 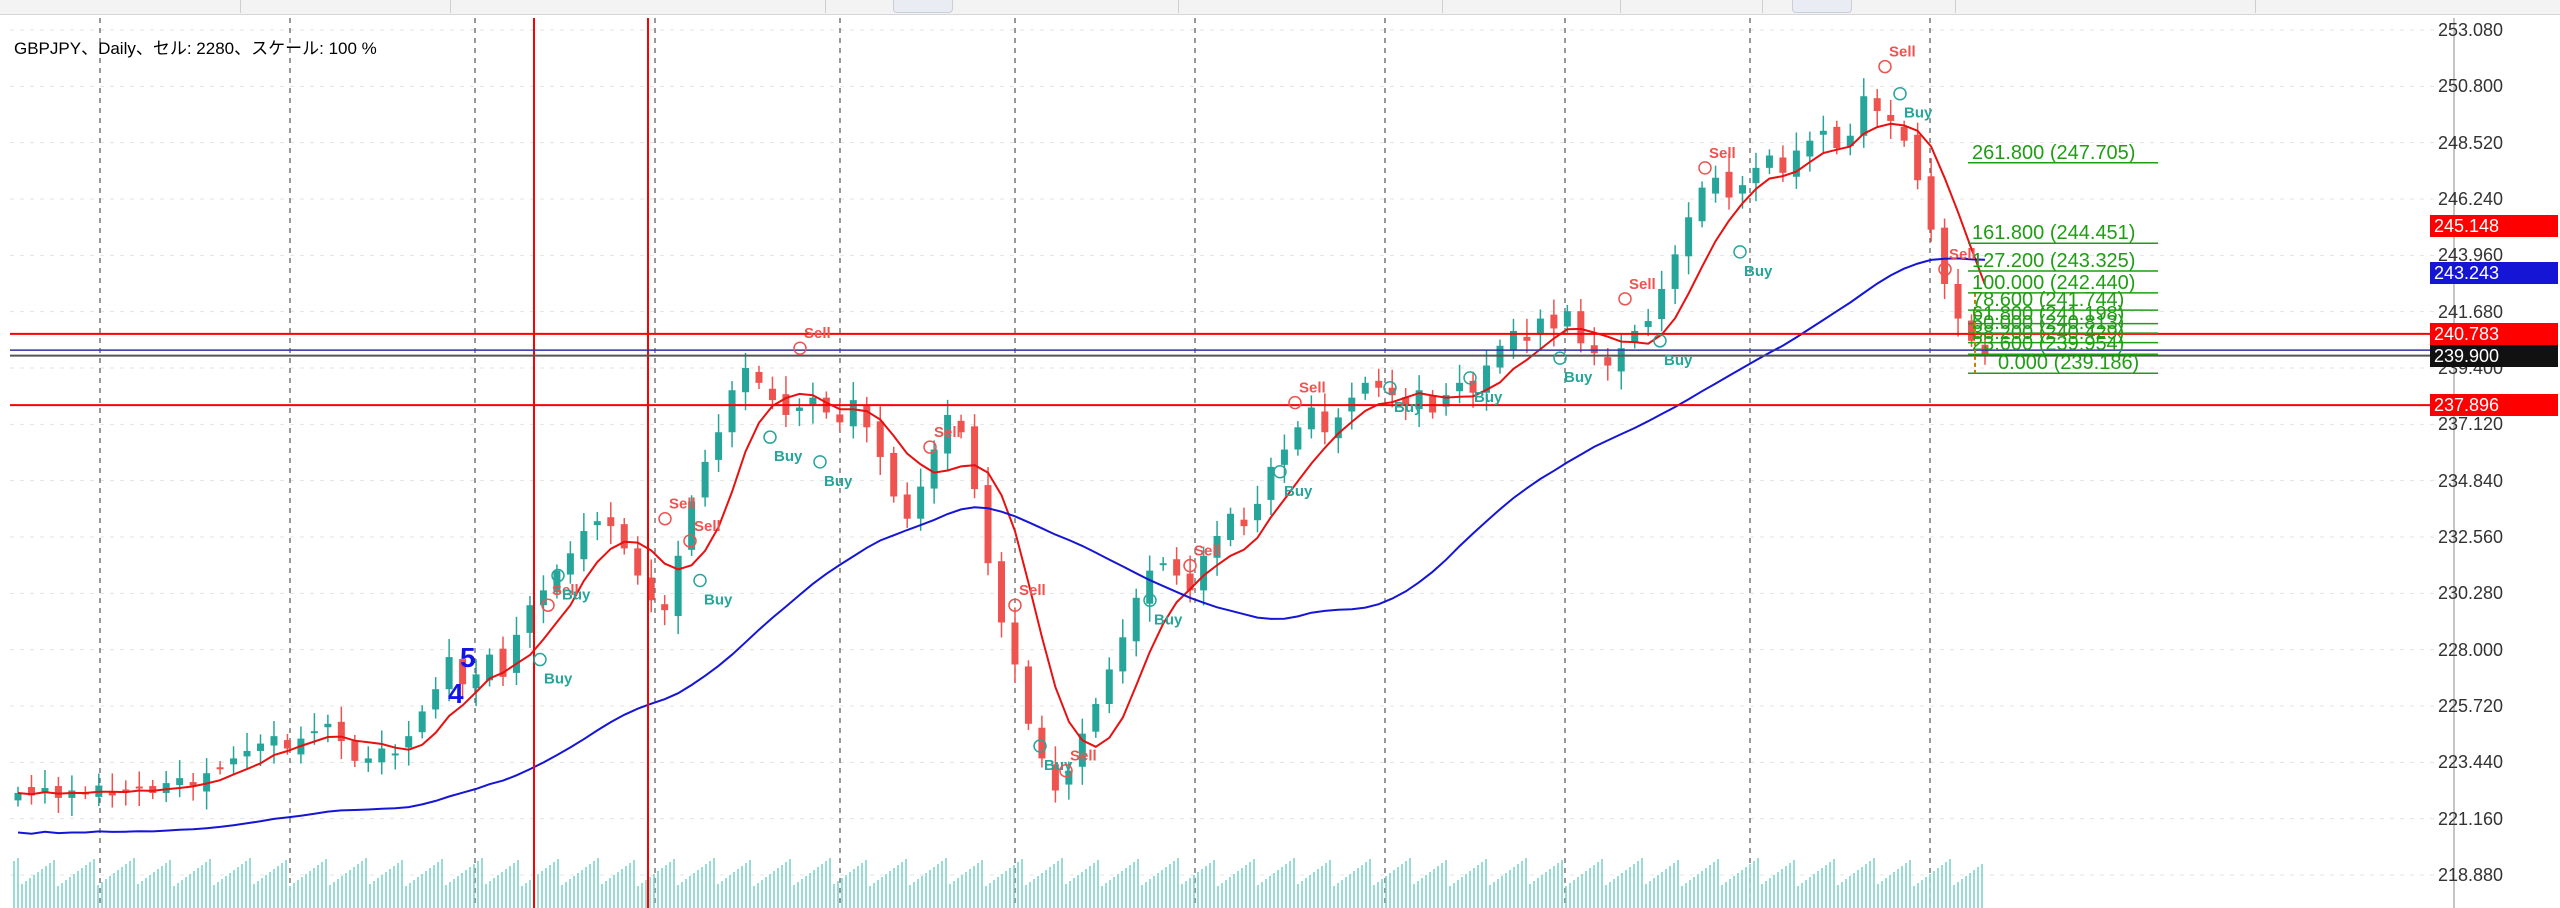 I want to click on price-axis-tick: 218.880, so click(x=2471, y=875).